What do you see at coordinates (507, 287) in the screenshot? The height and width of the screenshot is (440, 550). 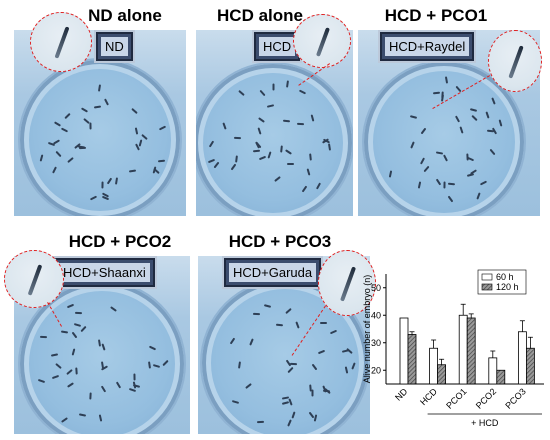 I see `legend-label: 120 h` at bounding box center [507, 287].